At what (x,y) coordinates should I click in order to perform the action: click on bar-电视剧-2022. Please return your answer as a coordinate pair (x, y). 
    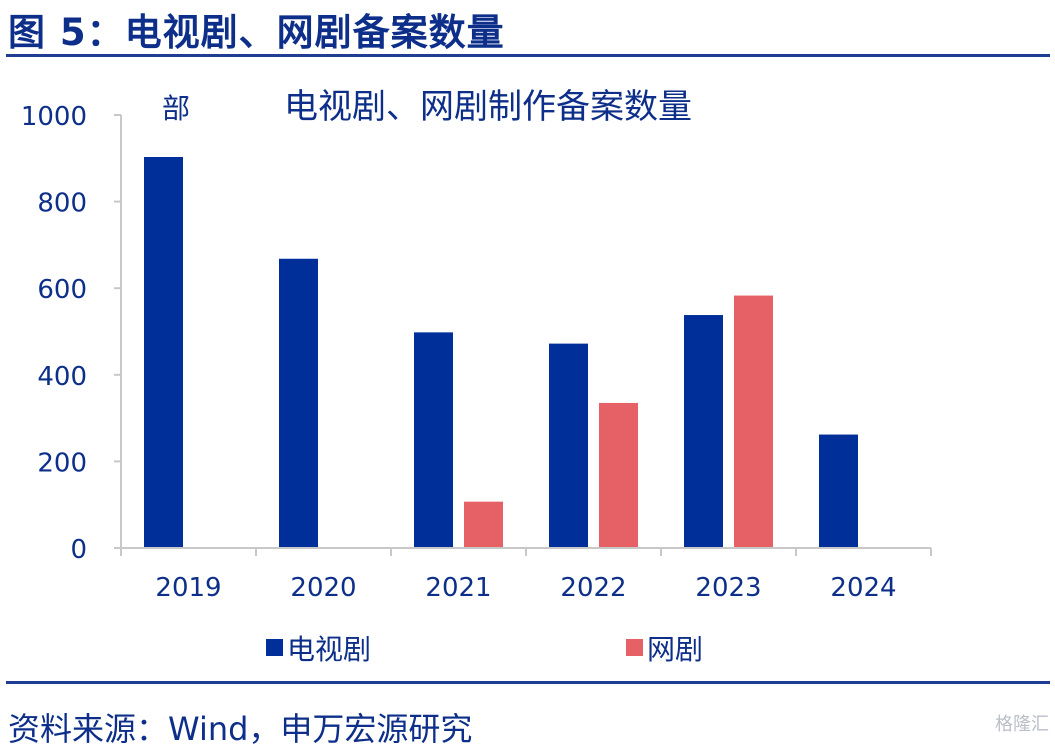
    Looking at the image, I should click on (568, 445).